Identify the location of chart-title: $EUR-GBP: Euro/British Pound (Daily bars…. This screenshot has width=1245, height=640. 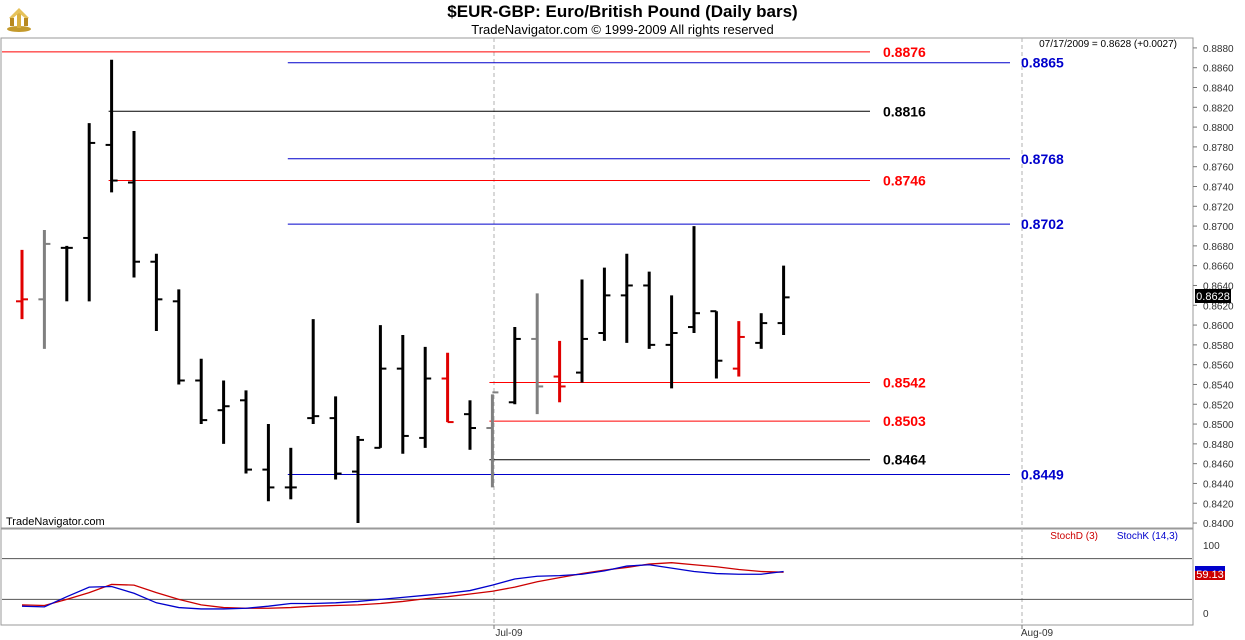
(622, 11).